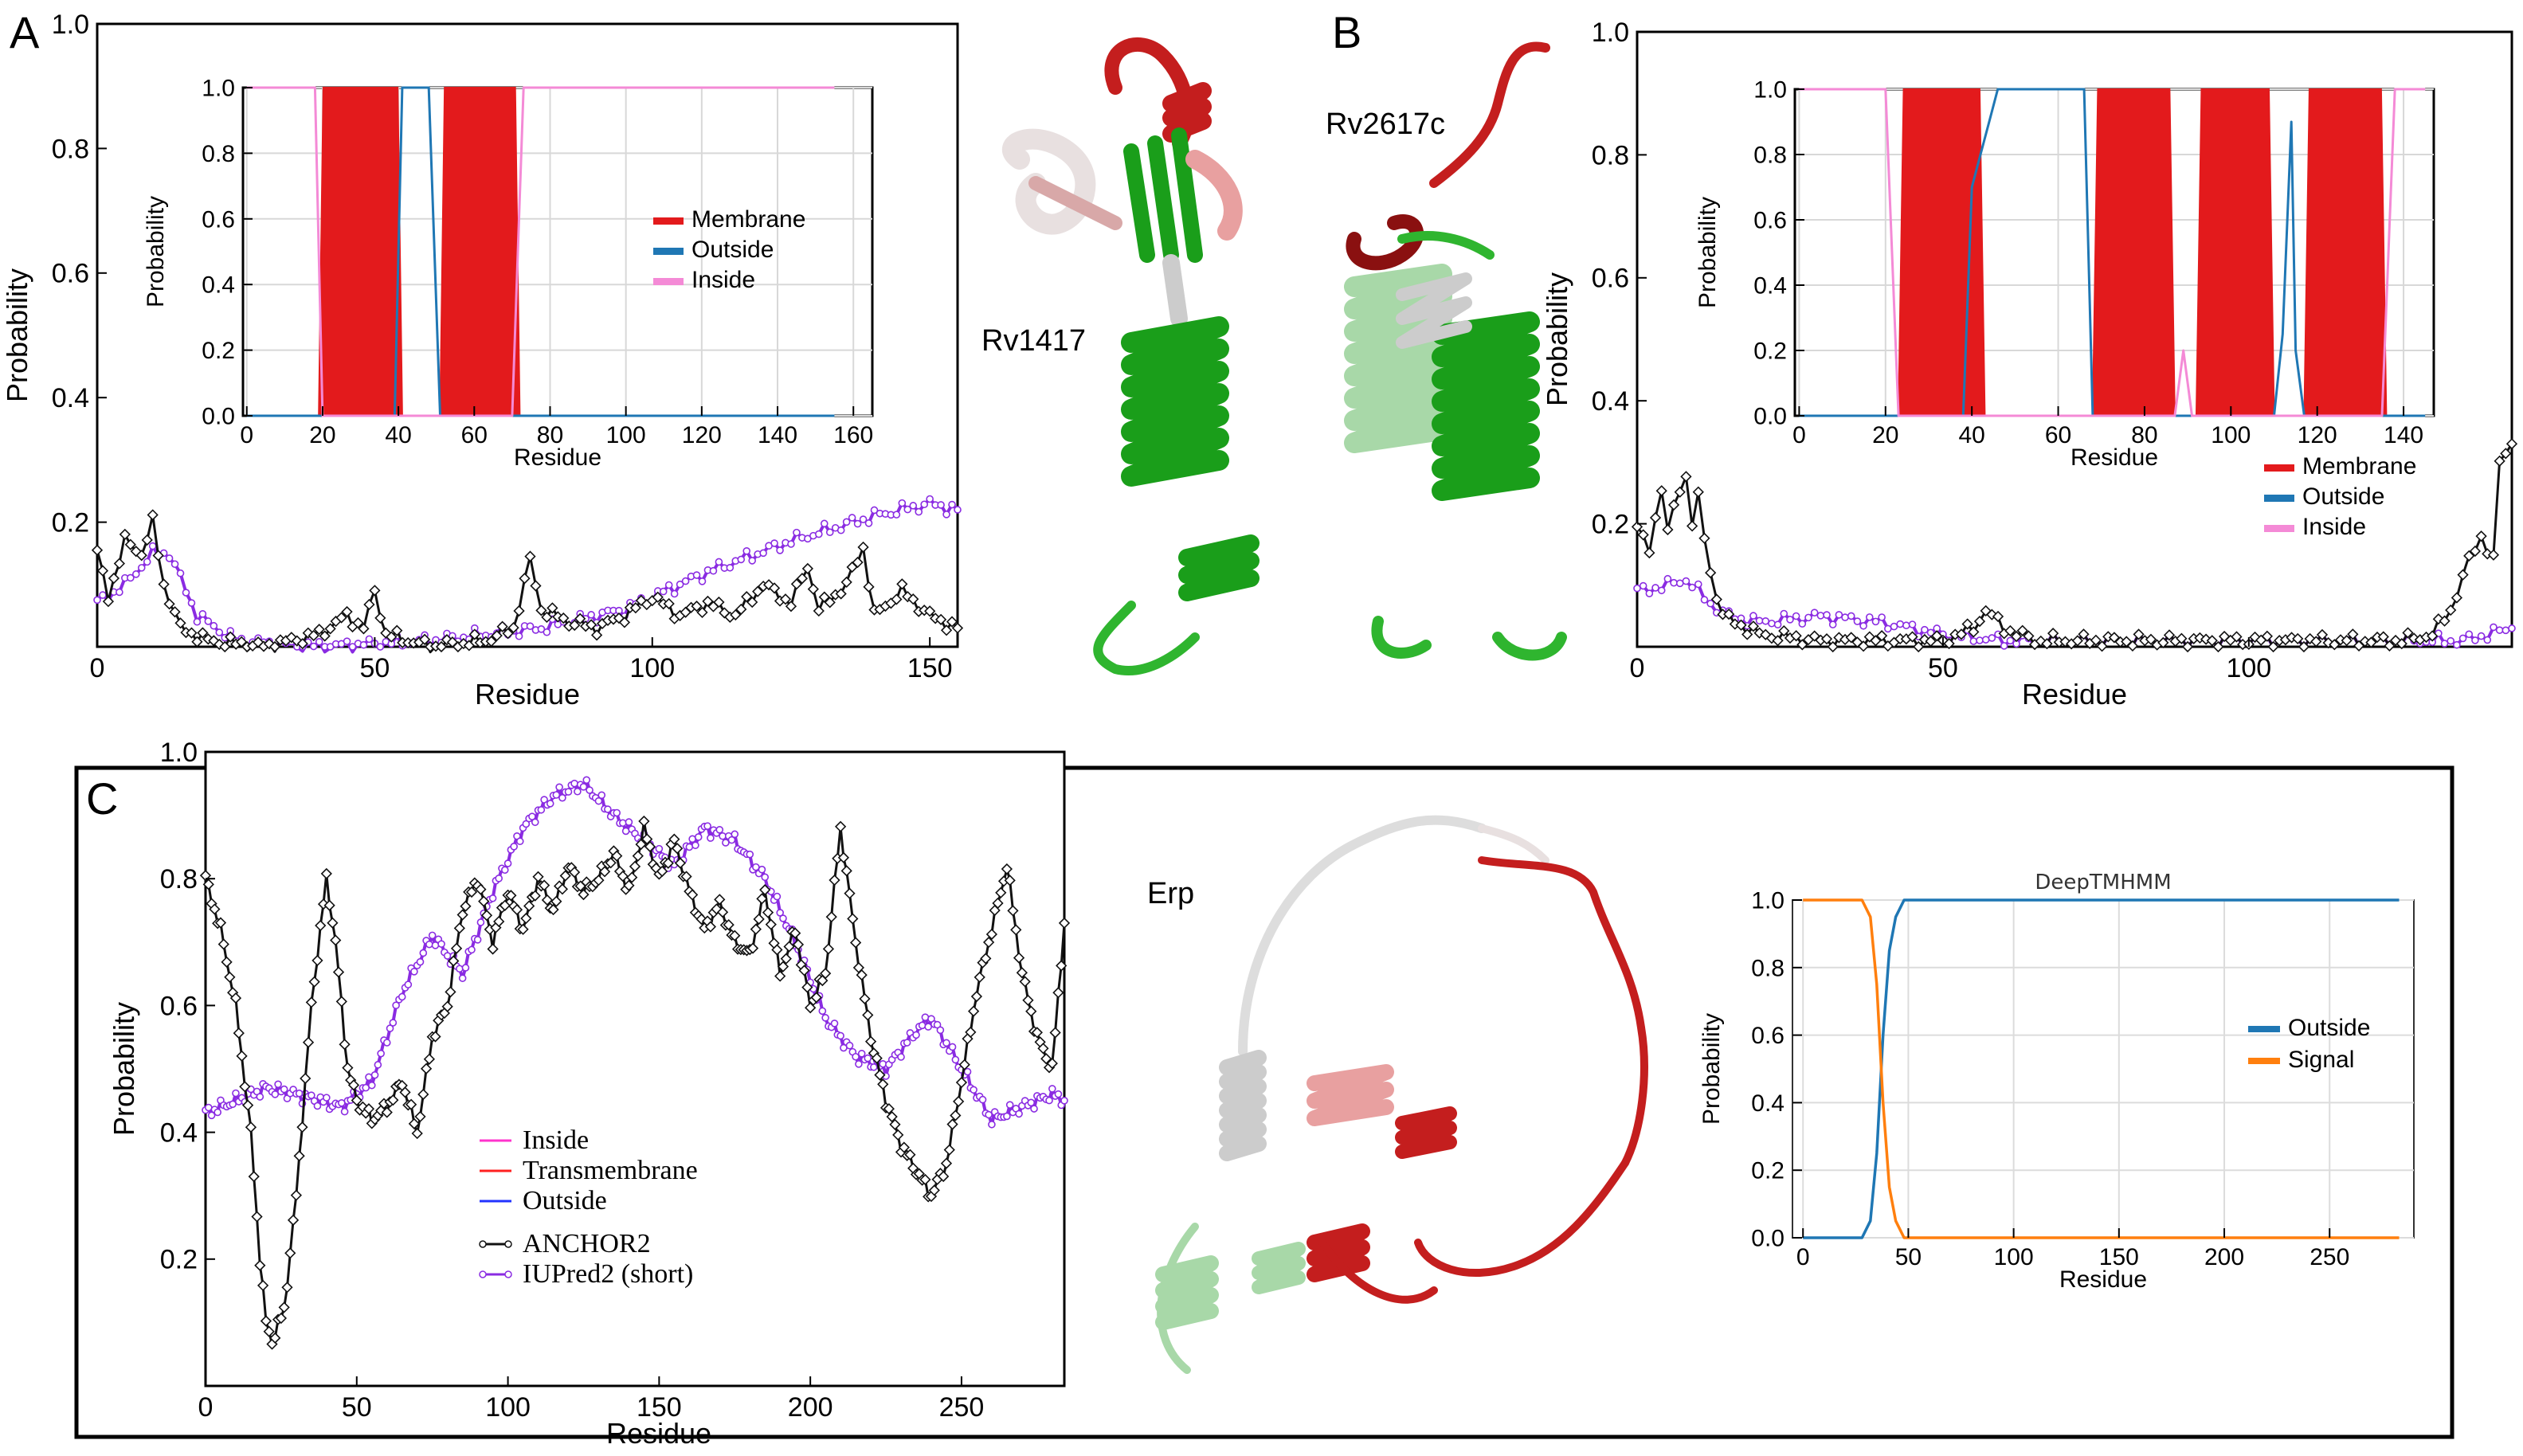  Describe the element at coordinates (1131, 356) in the screenshot. I see `structure-rv1417` at that location.